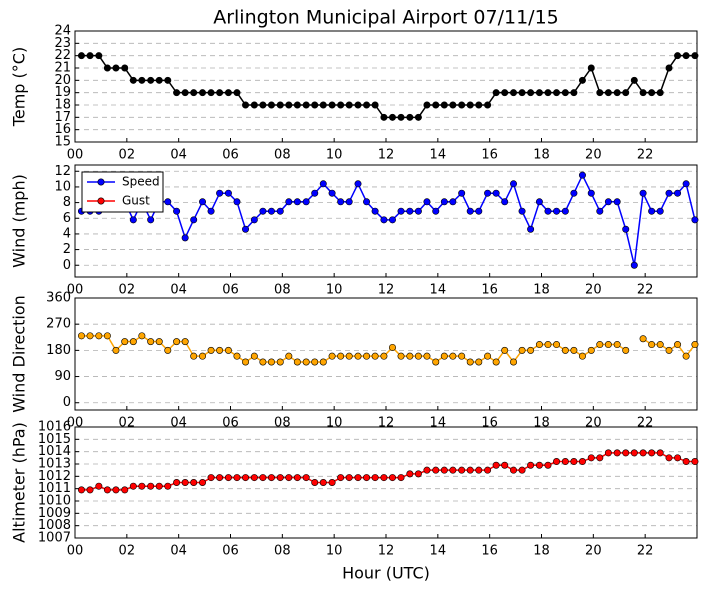  I want to click on x-tick-label: 20, so click(593, 551).